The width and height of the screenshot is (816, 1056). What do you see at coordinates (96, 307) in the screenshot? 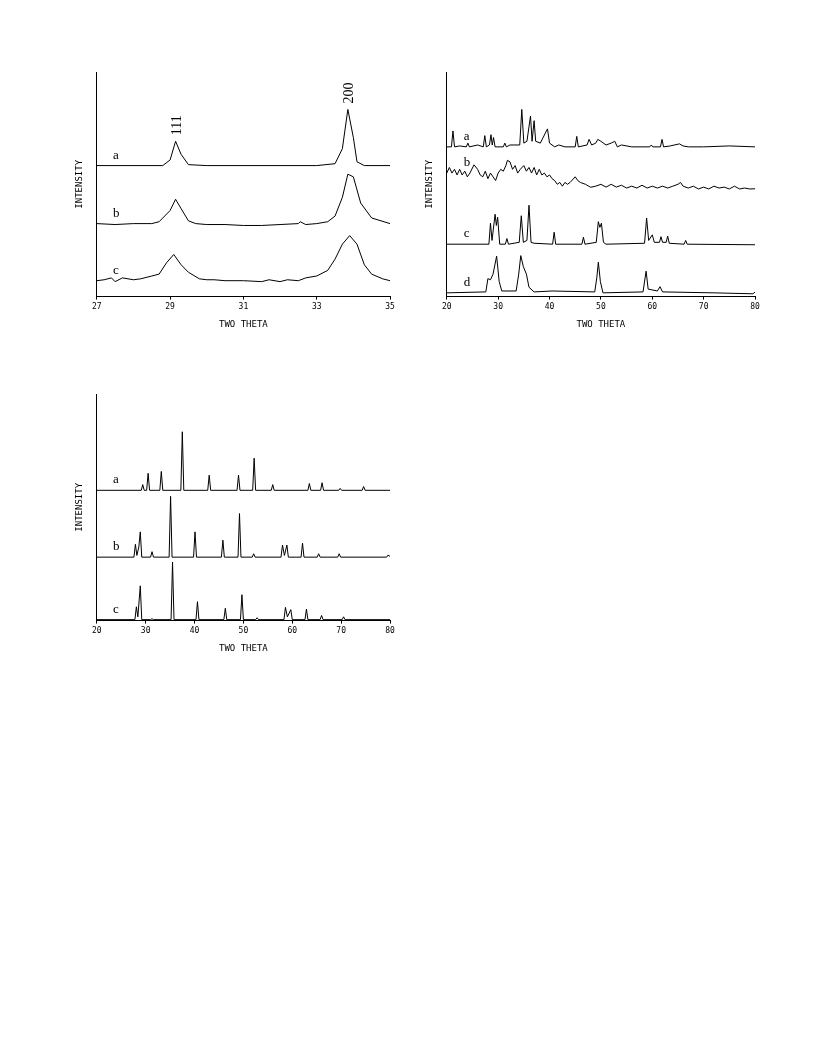
I see `x-tick-label: 27` at bounding box center [96, 307].